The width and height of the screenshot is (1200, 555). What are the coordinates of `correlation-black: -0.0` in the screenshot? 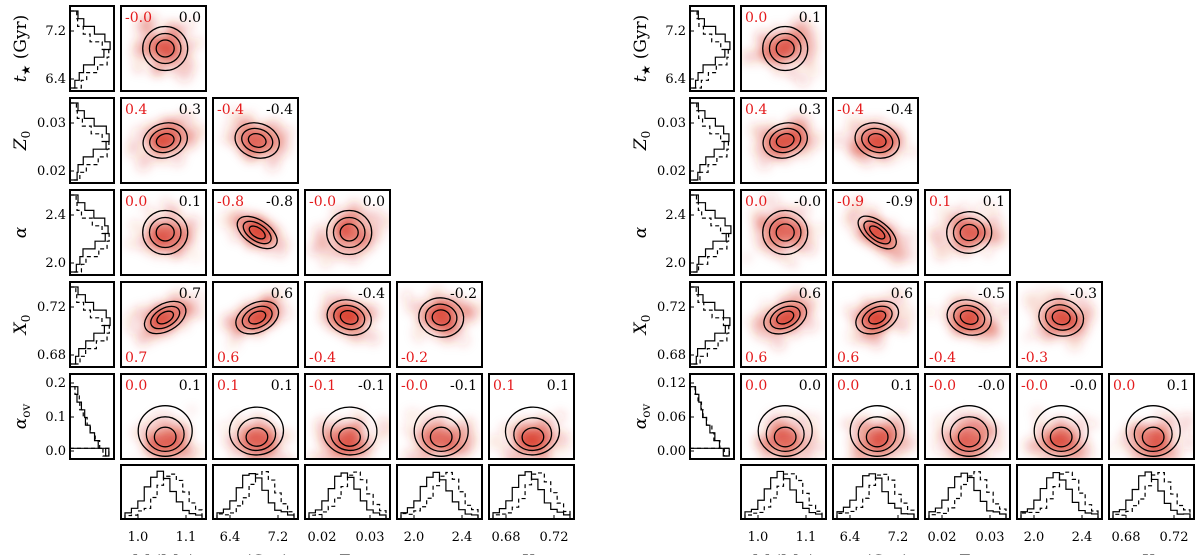 It's located at (1083, 386).